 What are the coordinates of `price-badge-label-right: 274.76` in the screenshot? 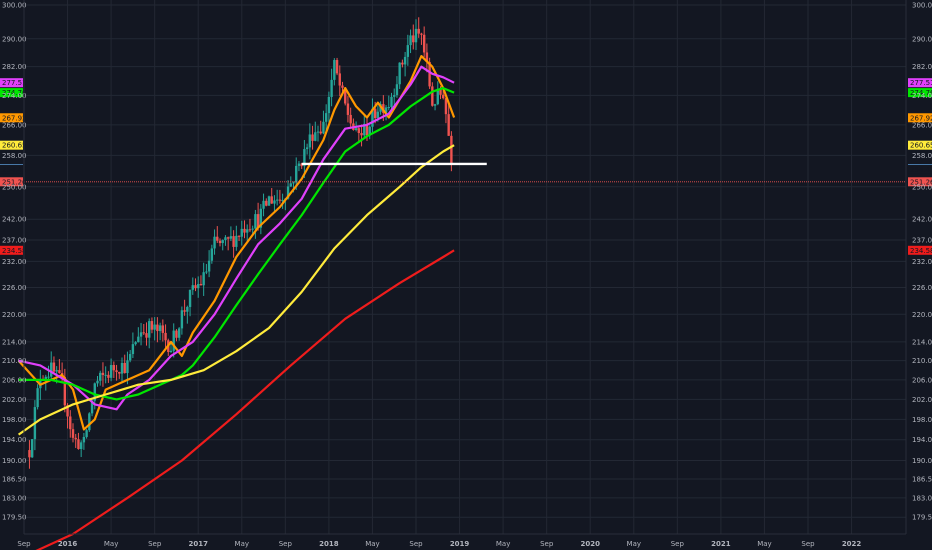 It's located at (921, 93).